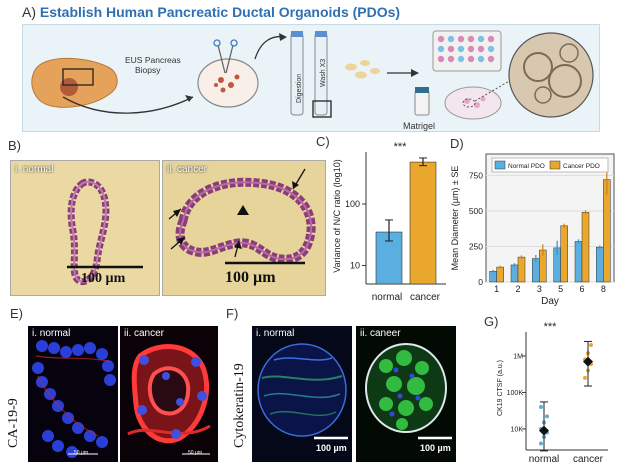 The width and height of the screenshot is (623, 466). Describe the element at coordinates (148, 70) in the screenshot. I see `eus-label-2: Biopsy` at that location.